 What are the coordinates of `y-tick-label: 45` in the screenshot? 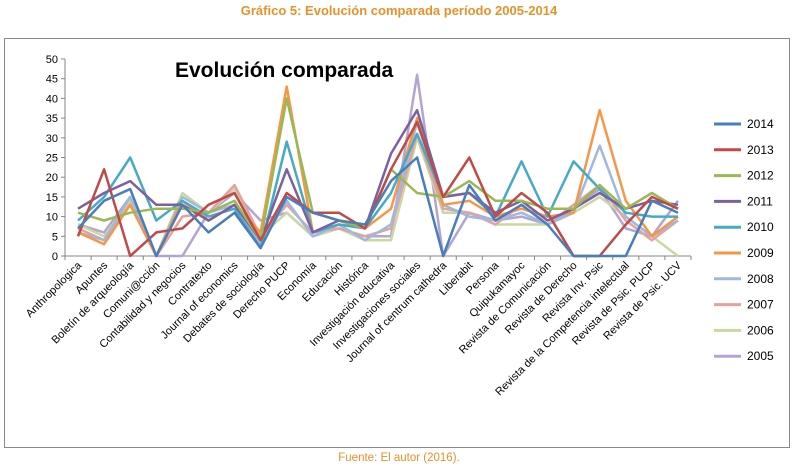 It's located at (52, 80).